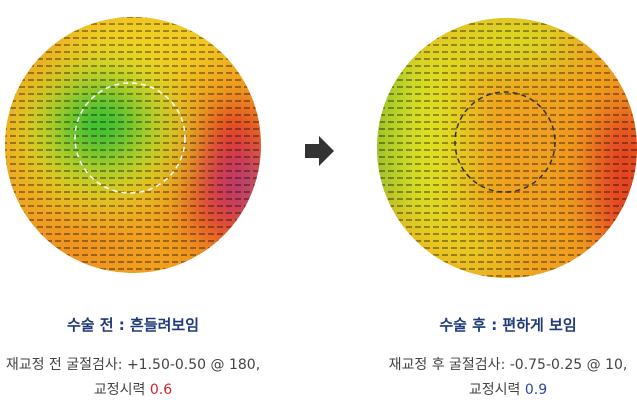 The width and height of the screenshot is (637, 405). Describe the element at coordinates (133, 325) in the screenshot. I see `panel-title: 수술 전 : 흔들려보임` at that location.